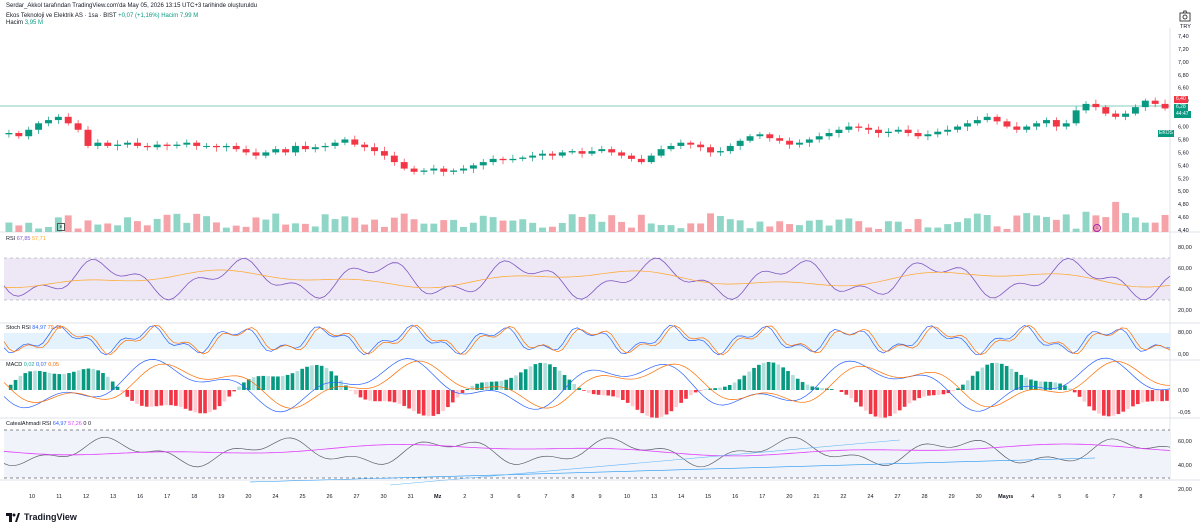 This screenshot has height=526, width=1200. What do you see at coordinates (32, 365) in the screenshot?
I see `macd-legend: MACD 0,02 0,07 0,05` at bounding box center [32, 365].